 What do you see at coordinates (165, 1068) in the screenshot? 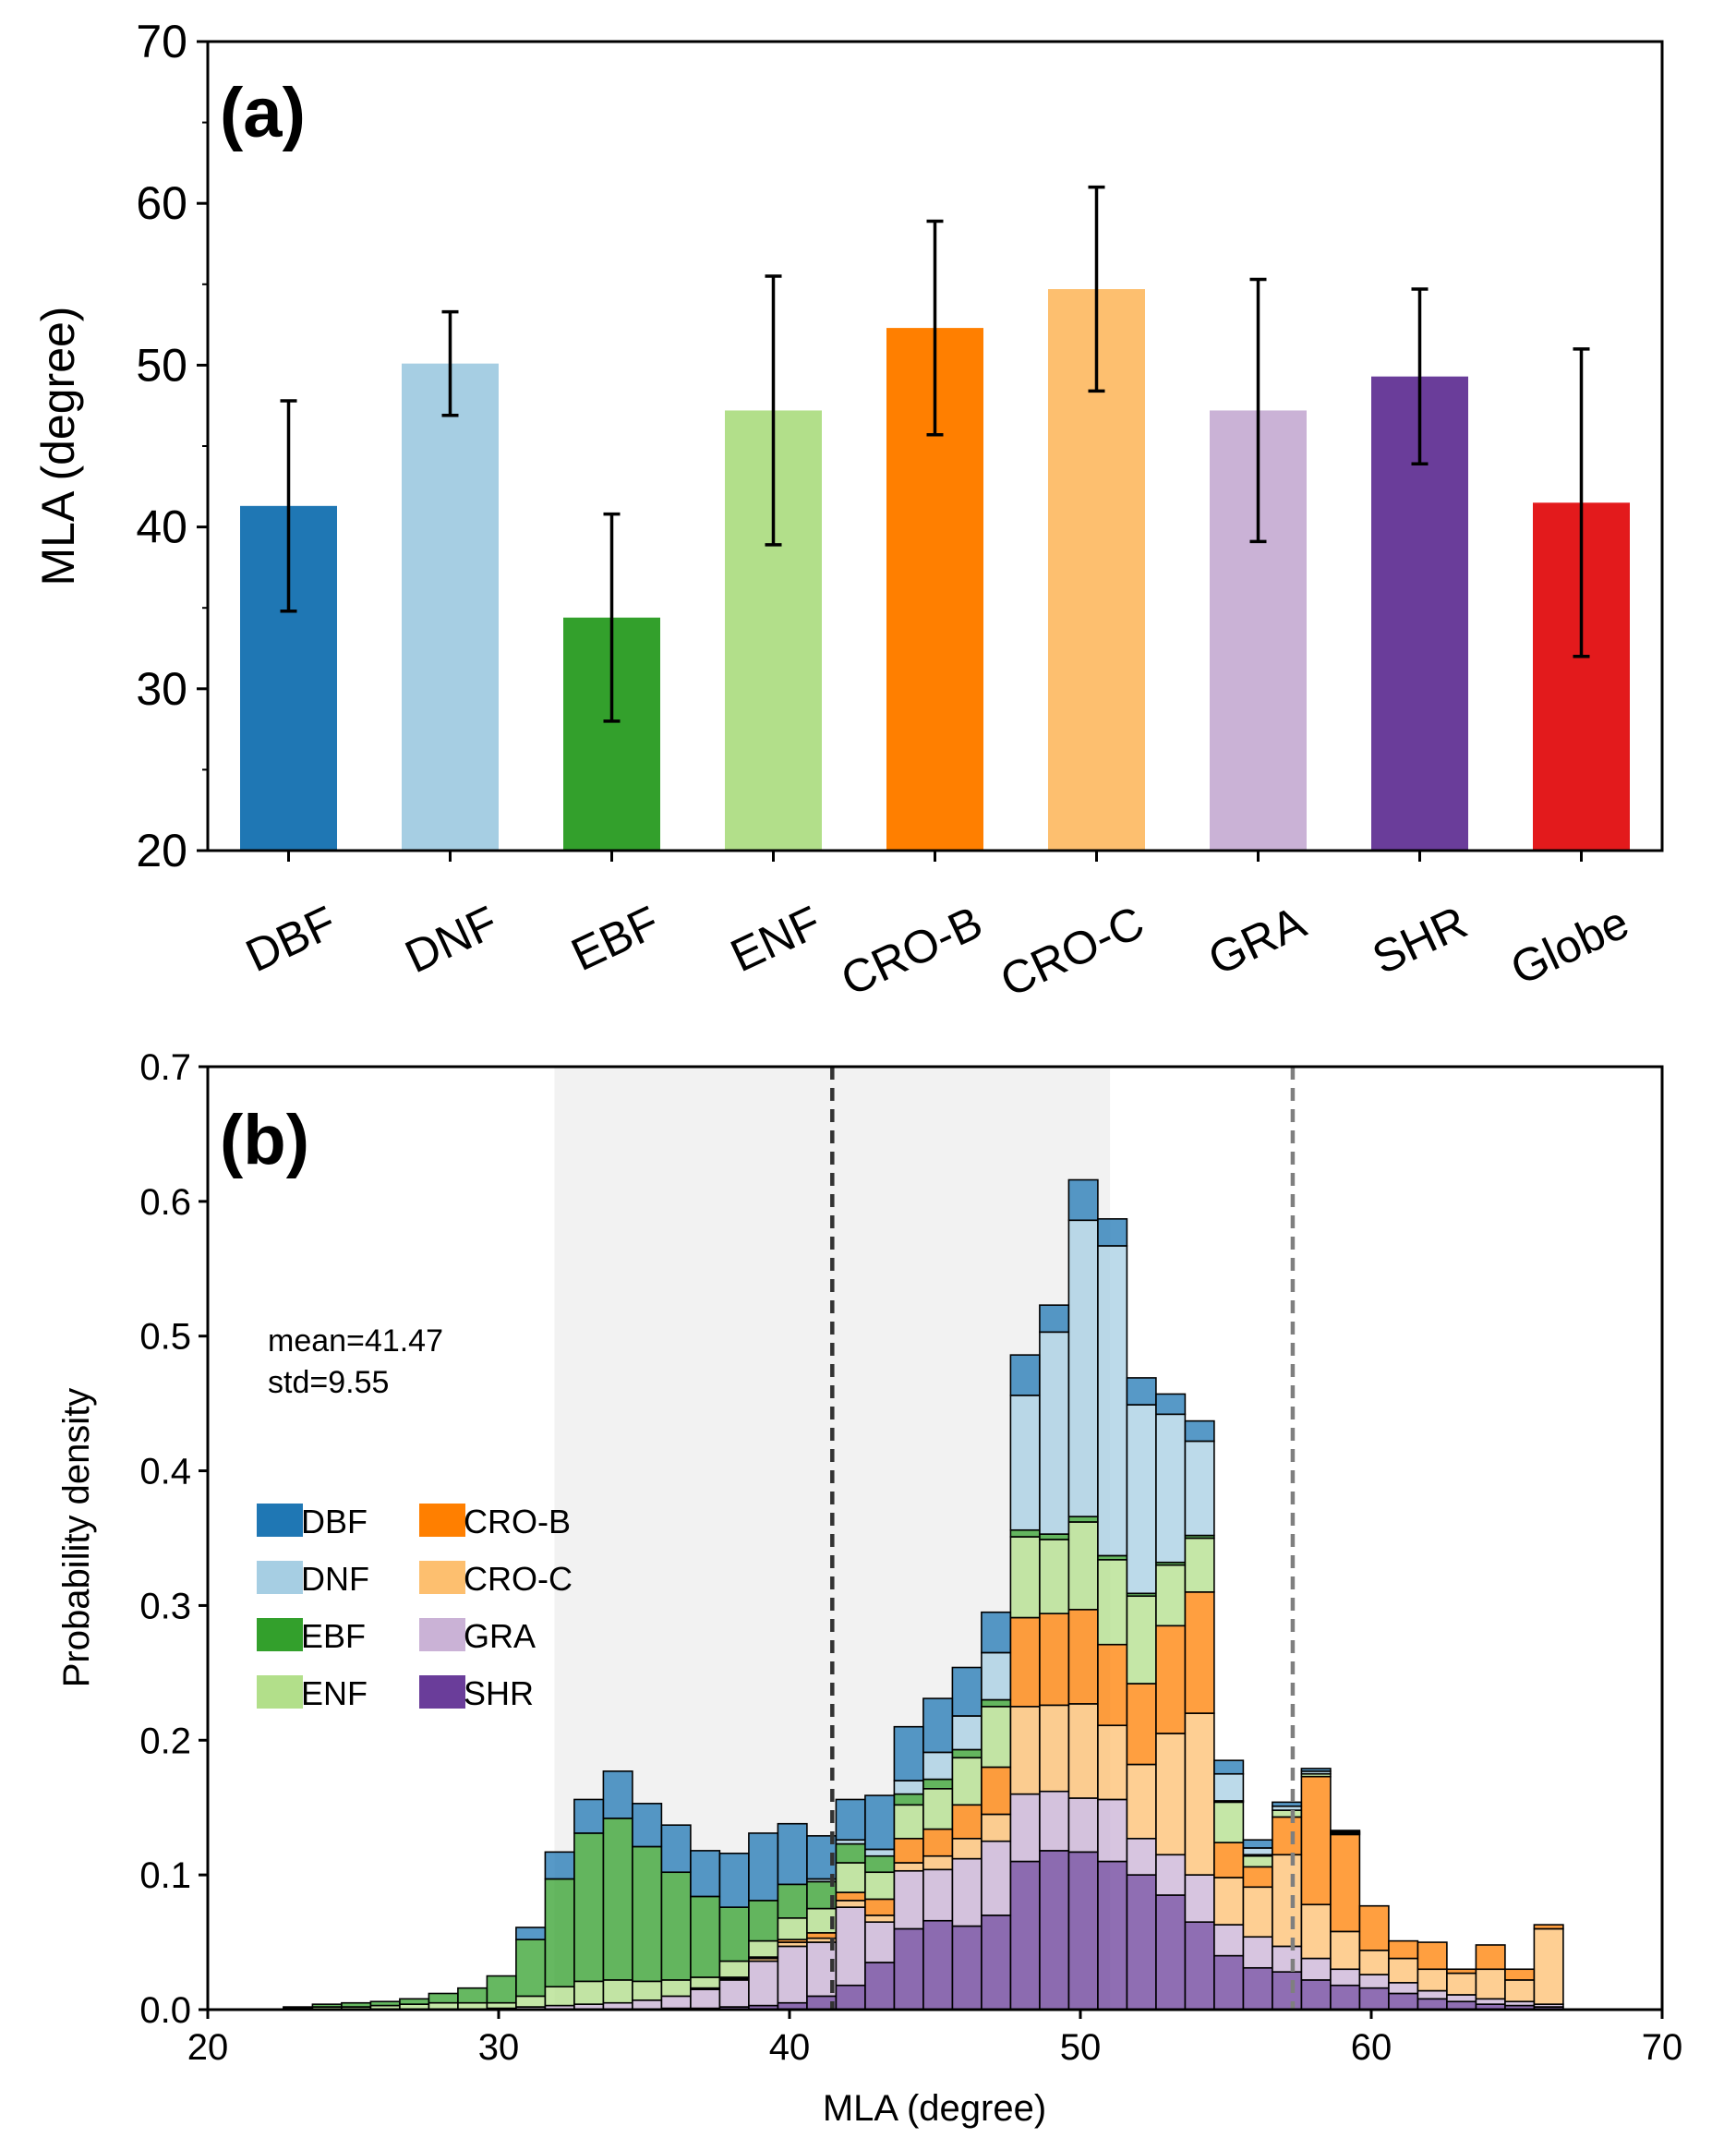
I see `y-tick-label-0.7: 0.7` at bounding box center [165, 1068].